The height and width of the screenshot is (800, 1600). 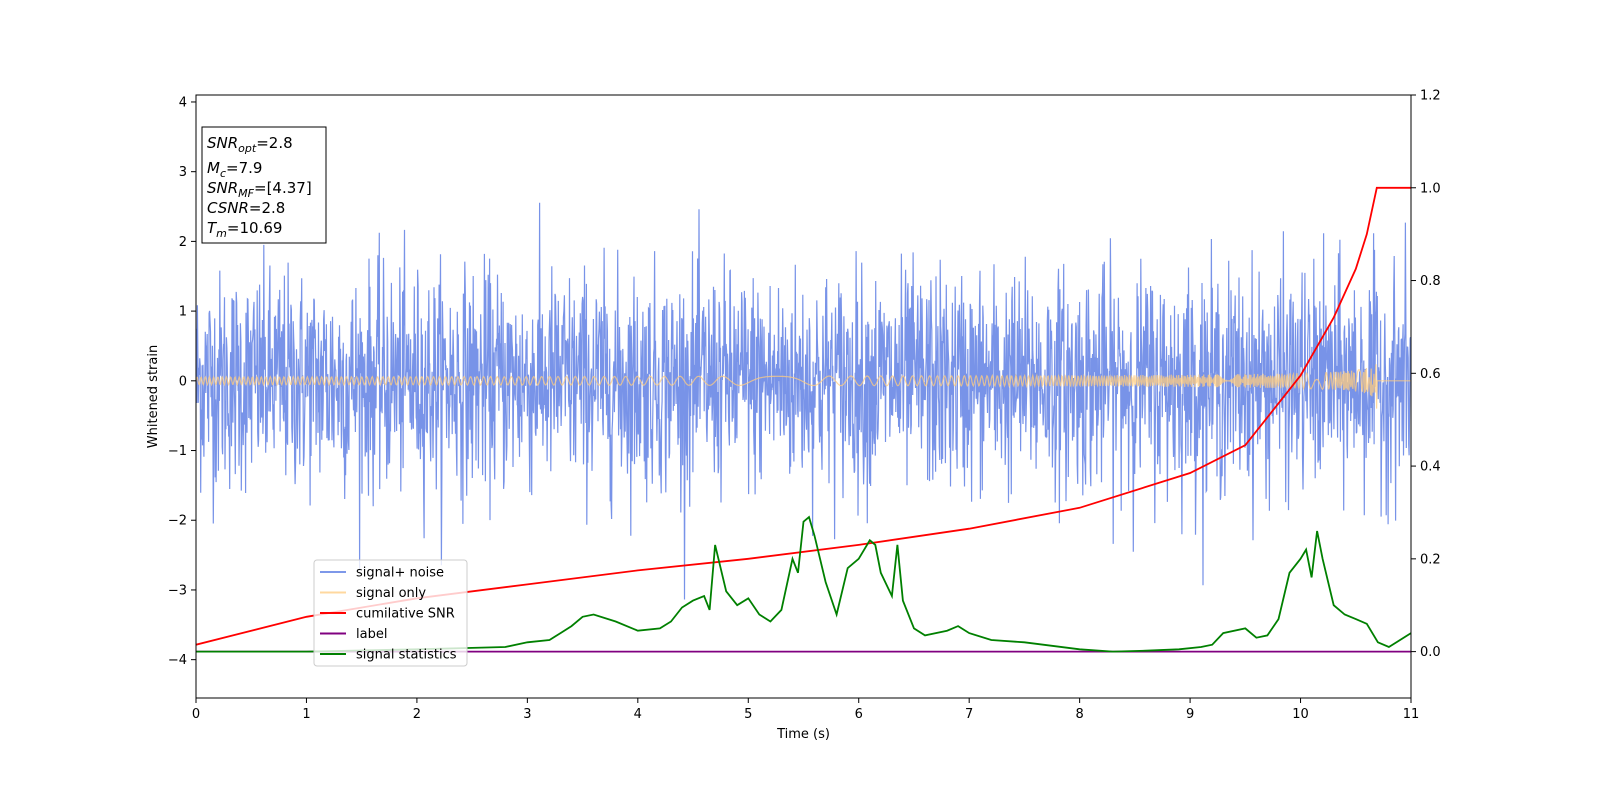 I want to click on info-value: =10.69, so click(x=255, y=228).